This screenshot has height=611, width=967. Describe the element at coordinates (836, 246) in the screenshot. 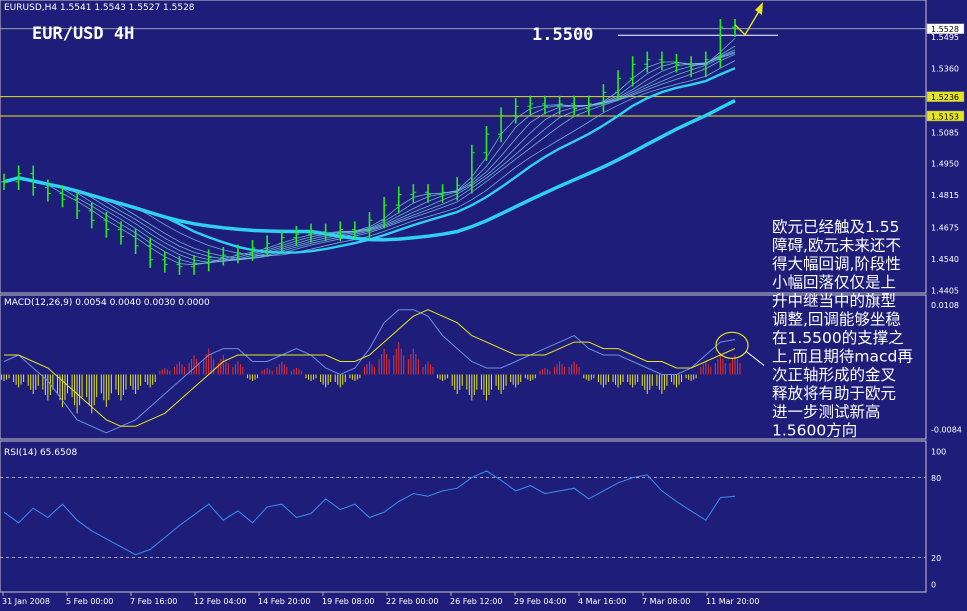

I see `annotation-text-line: 障碍,欧元未来还不` at that location.